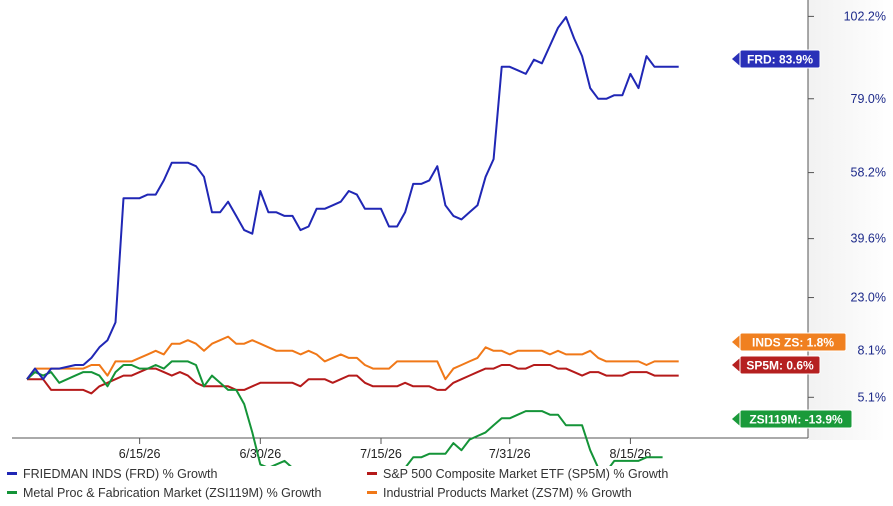 Image resolution: width=893 pixels, height=506 pixels. What do you see at coordinates (631, 454) in the screenshot?
I see `x-tick-label: 8/15/26` at bounding box center [631, 454].